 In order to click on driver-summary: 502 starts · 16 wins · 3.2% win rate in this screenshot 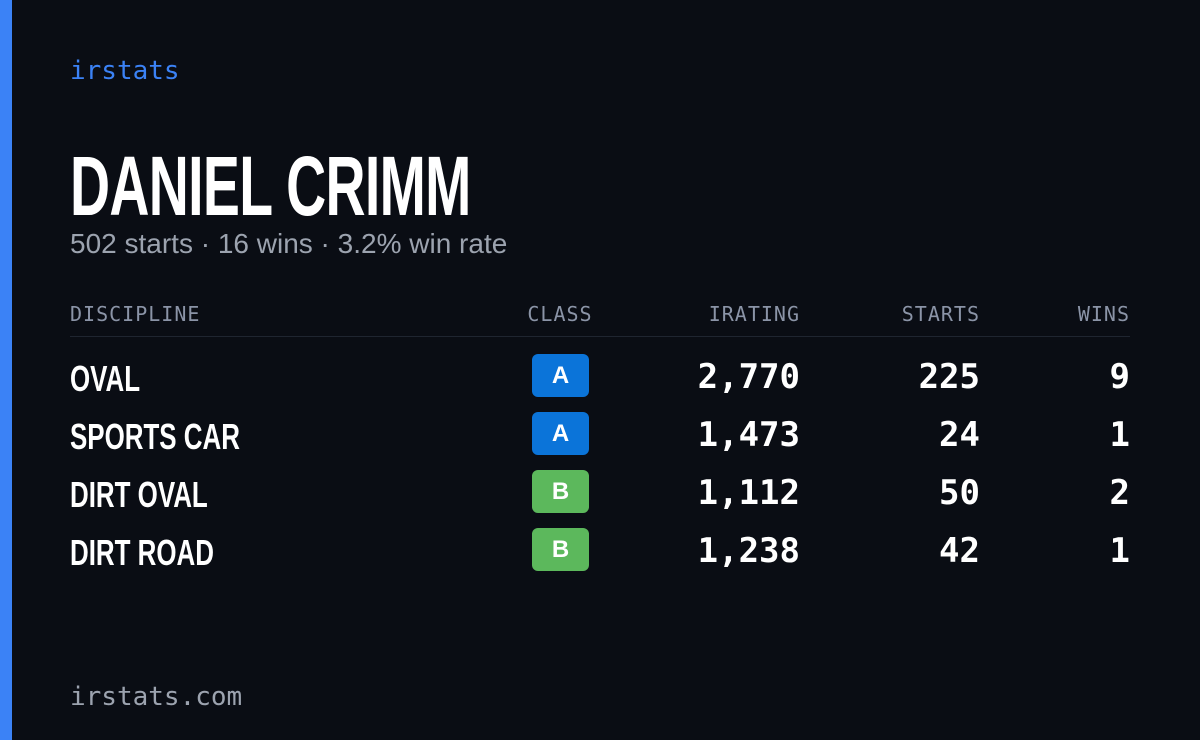, I will do `click(289, 243)`.